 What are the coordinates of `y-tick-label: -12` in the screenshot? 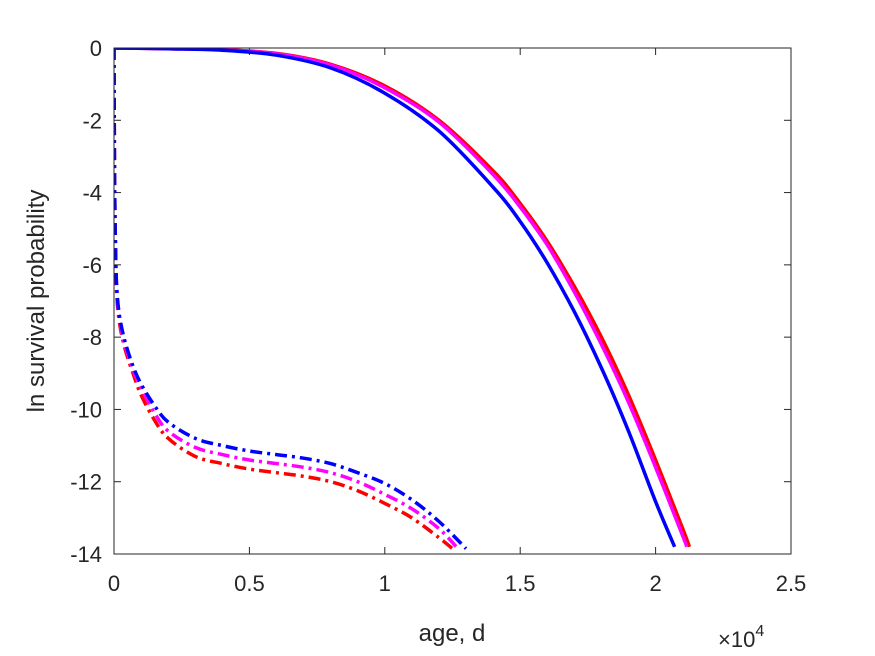 It's located at (86, 482).